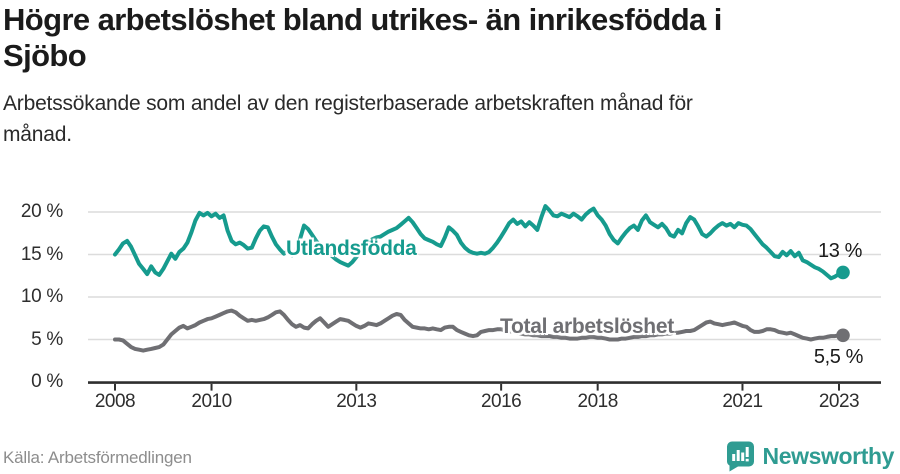 The width and height of the screenshot is (900, 474). Describe the element at coordinates (740, 456) in the screenshot. I see `newsworthy-icon` at that location.